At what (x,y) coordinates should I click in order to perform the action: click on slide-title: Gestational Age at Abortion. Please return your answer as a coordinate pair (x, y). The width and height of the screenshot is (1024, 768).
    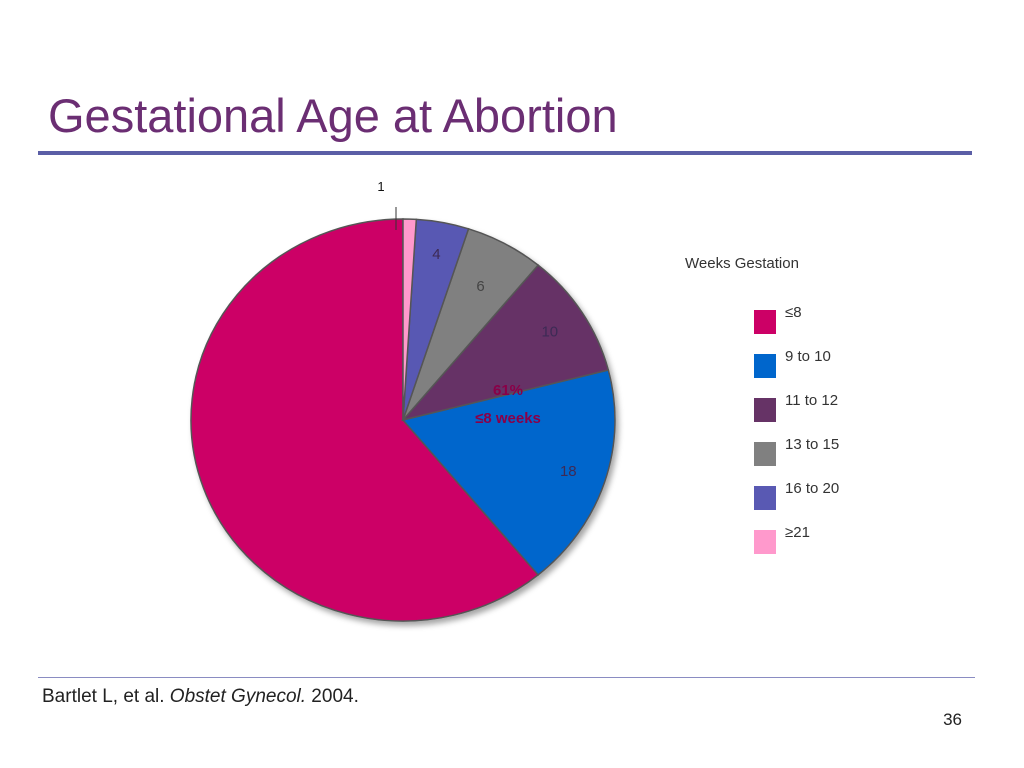
    Looking at the image, I should click on (333, 115).